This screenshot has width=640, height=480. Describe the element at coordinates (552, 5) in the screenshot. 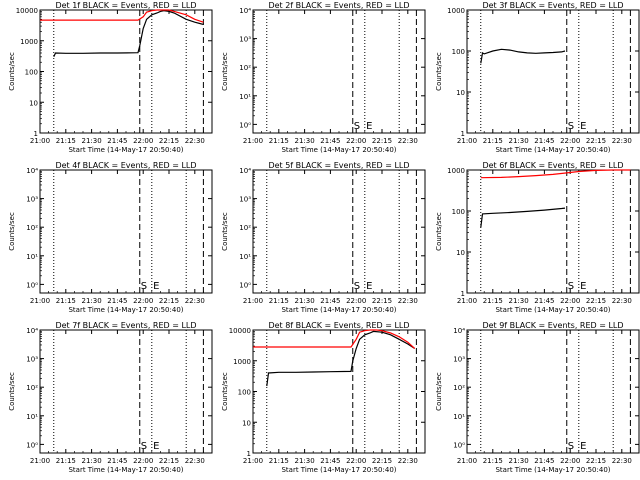

I see `chart-title: Det 3f BLACK = Events, RED = LLD` at that location.